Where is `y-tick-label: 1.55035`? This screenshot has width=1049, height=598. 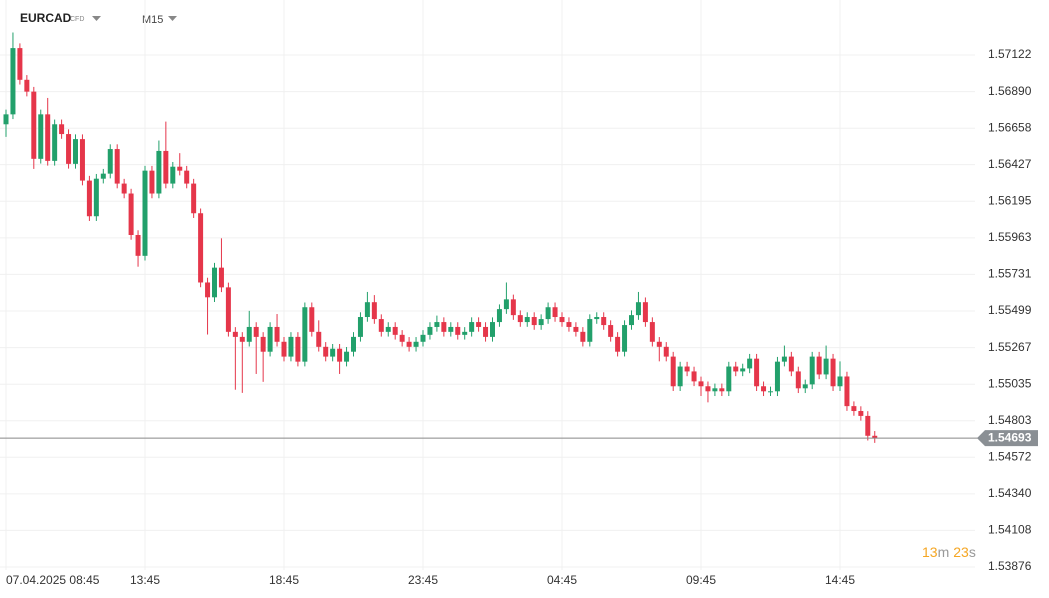
y-tick-label: 1.55035 is located at coordinates (1010, 383).